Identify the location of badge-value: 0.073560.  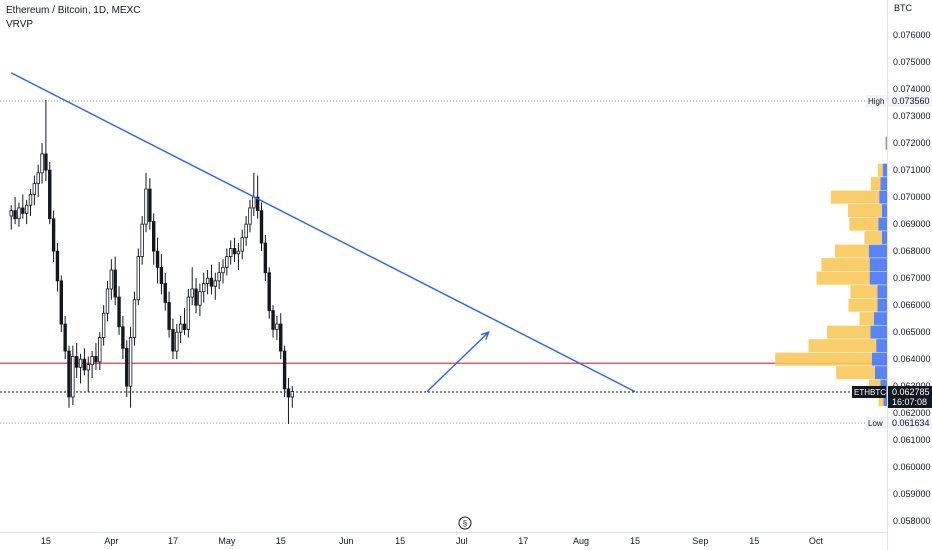
(911, 101).